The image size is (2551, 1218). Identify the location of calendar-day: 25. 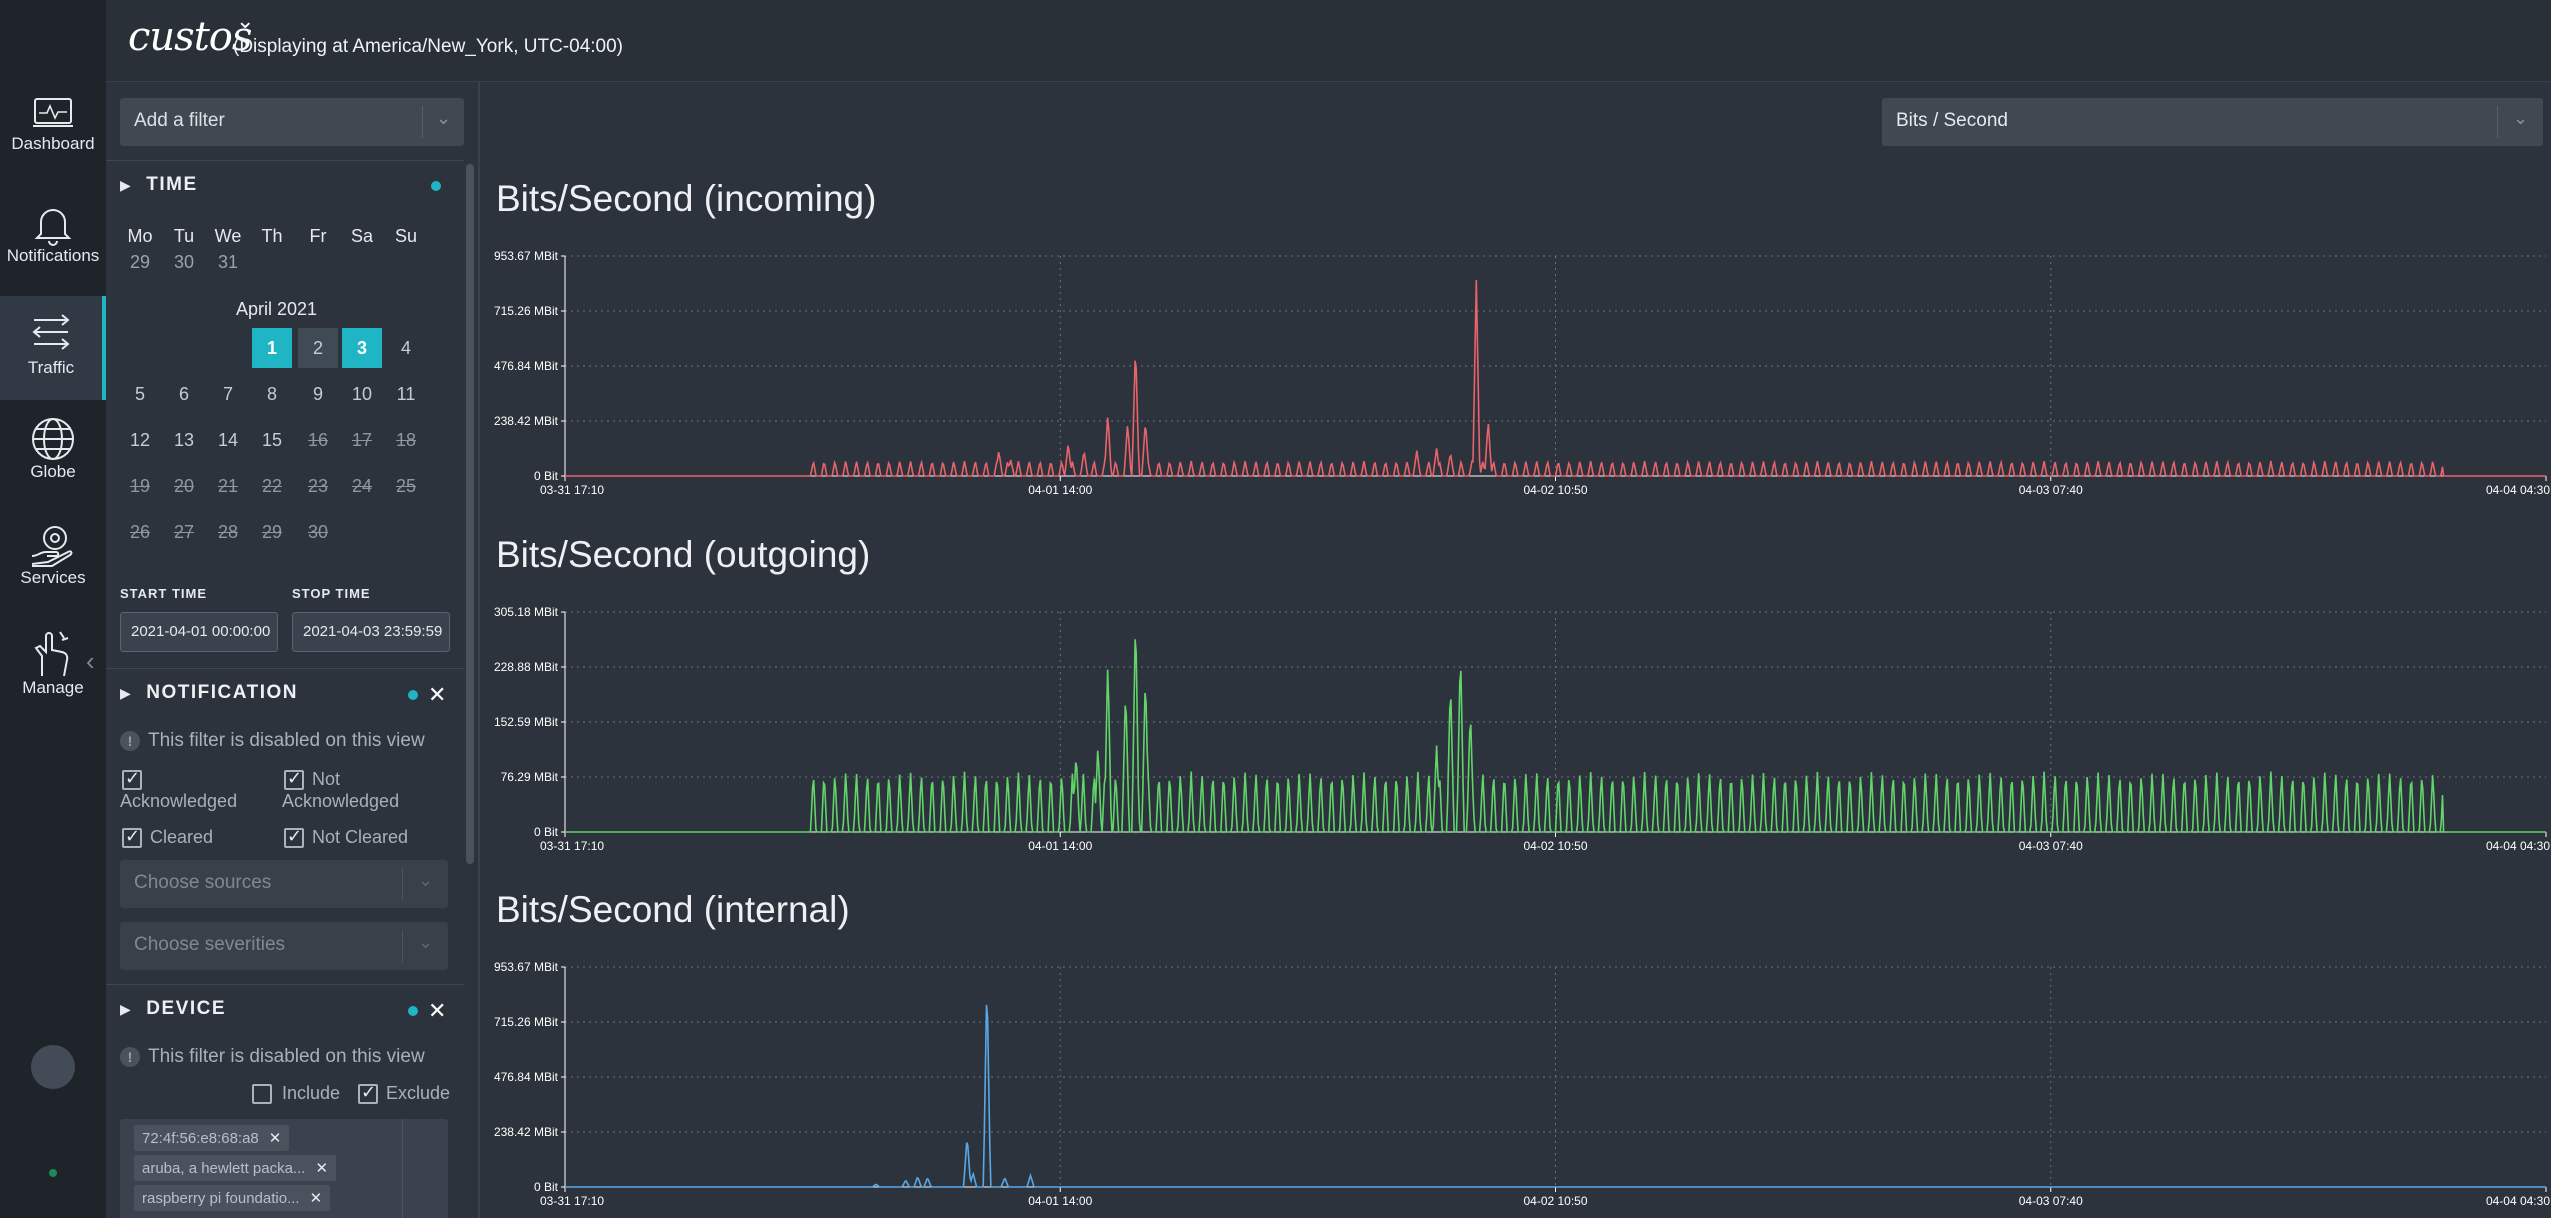
(406, 486).